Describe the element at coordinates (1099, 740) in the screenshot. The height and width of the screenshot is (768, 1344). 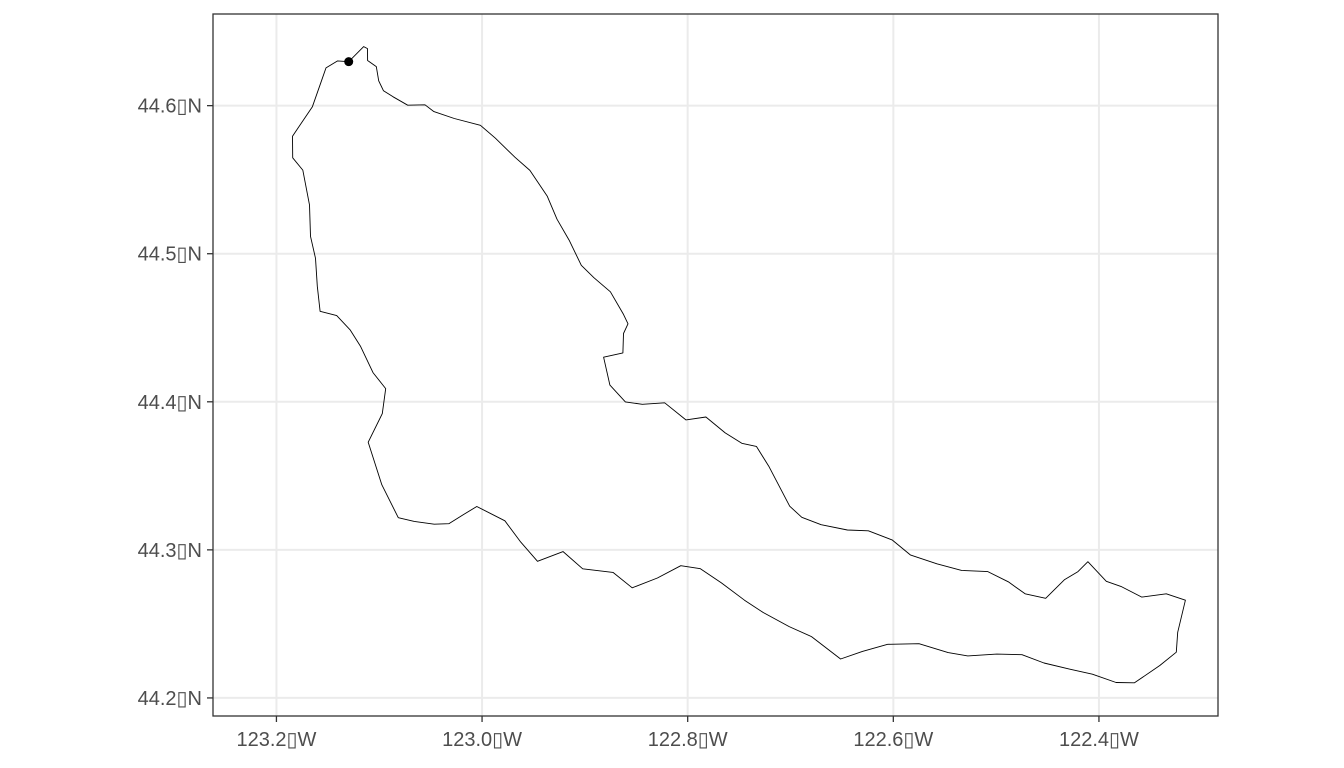
I see `x-axis-tick-label: 122.4▯W` at that location.